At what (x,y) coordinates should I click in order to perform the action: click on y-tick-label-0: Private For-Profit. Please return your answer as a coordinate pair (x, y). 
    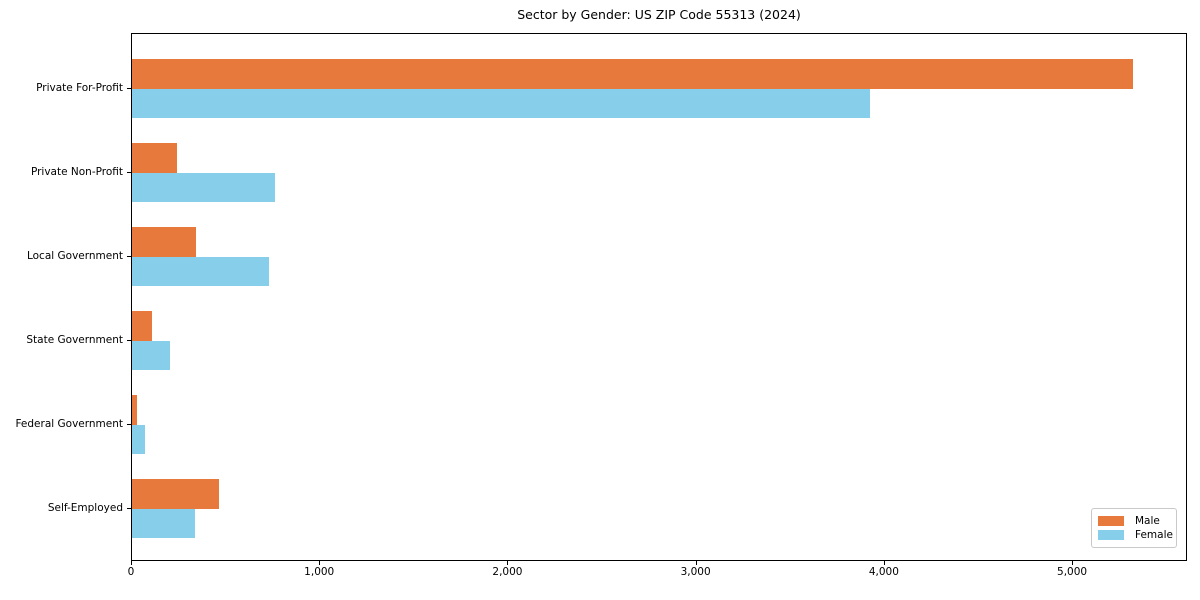
    Looking at the image, I should click on (79, 87).